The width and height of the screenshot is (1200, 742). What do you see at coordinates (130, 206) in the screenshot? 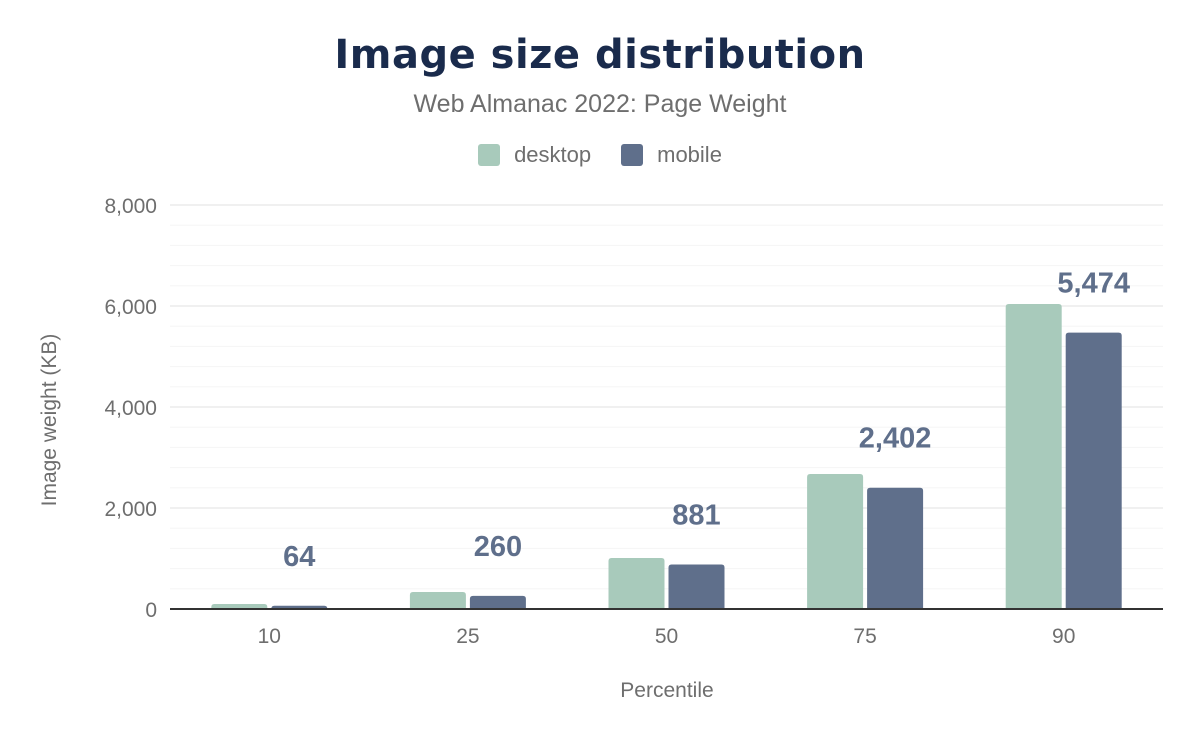
I see `y-tick-label: 8,000` at bounding box center [130, 206].